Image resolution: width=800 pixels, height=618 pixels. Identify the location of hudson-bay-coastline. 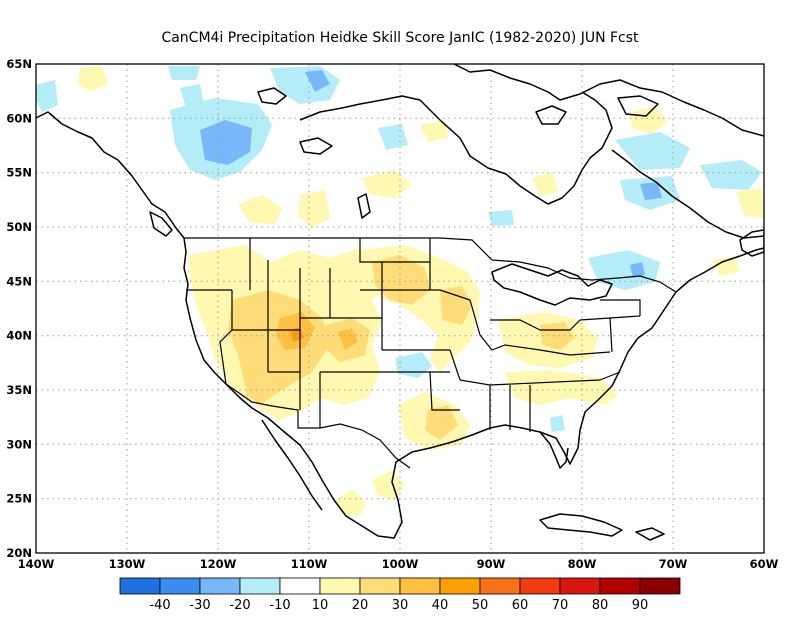
(526, 148).